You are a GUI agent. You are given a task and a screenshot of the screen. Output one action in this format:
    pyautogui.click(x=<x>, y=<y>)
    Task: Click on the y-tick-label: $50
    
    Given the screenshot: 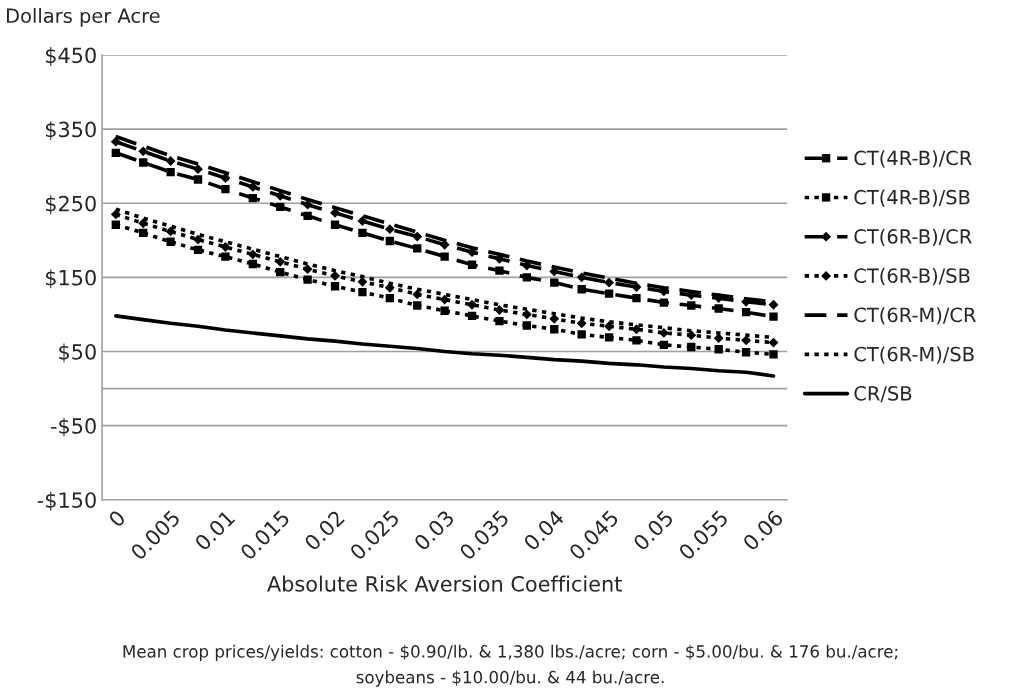 What is the action you would take?
    pyautogui.click(x=77, y=353)
    